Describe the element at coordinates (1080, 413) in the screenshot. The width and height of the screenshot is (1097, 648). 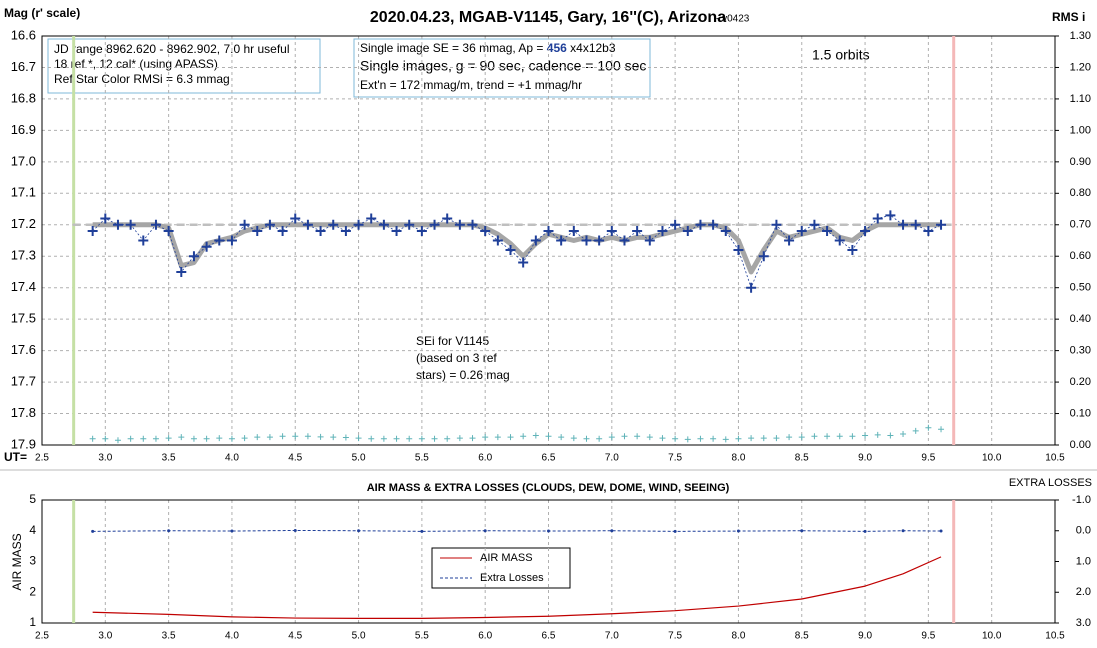
I see `y2-tick-label: 0.10` at that location.